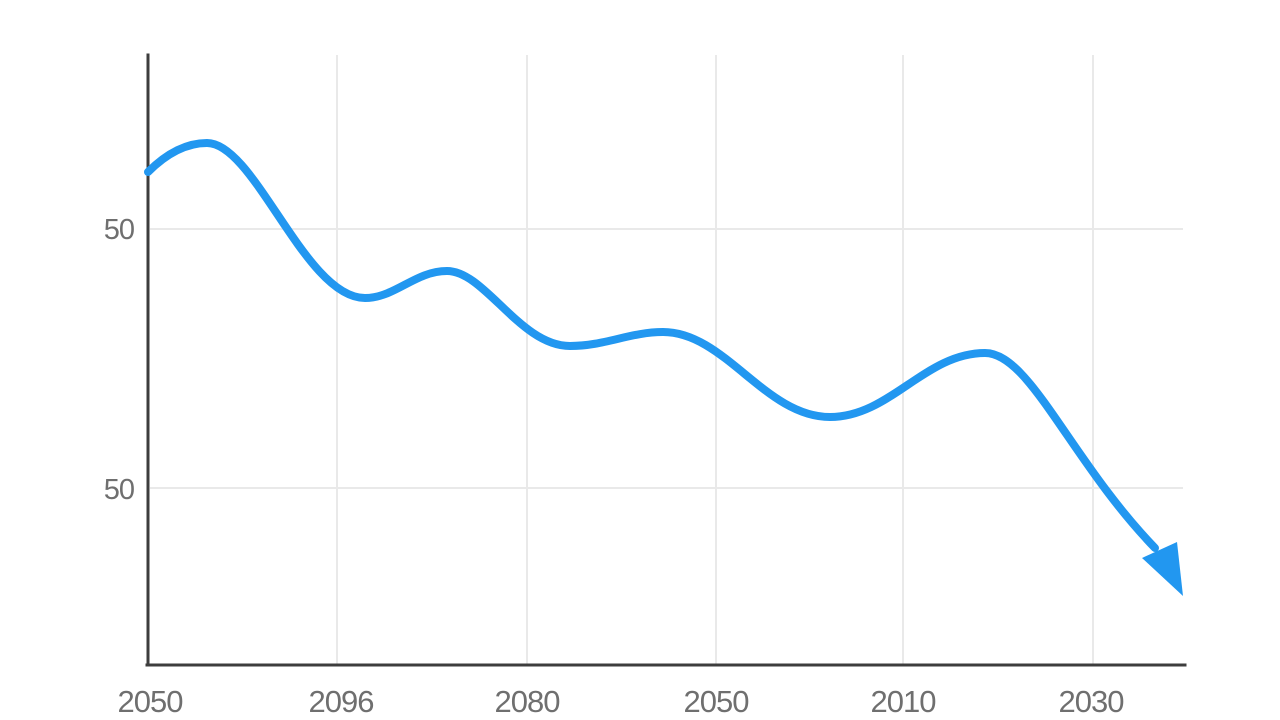  Describe the element at coordinates (622, 701) in the screenshot. I see `x-tick-labels: 2050 2096 2080 2050 2010 2030` at that location.